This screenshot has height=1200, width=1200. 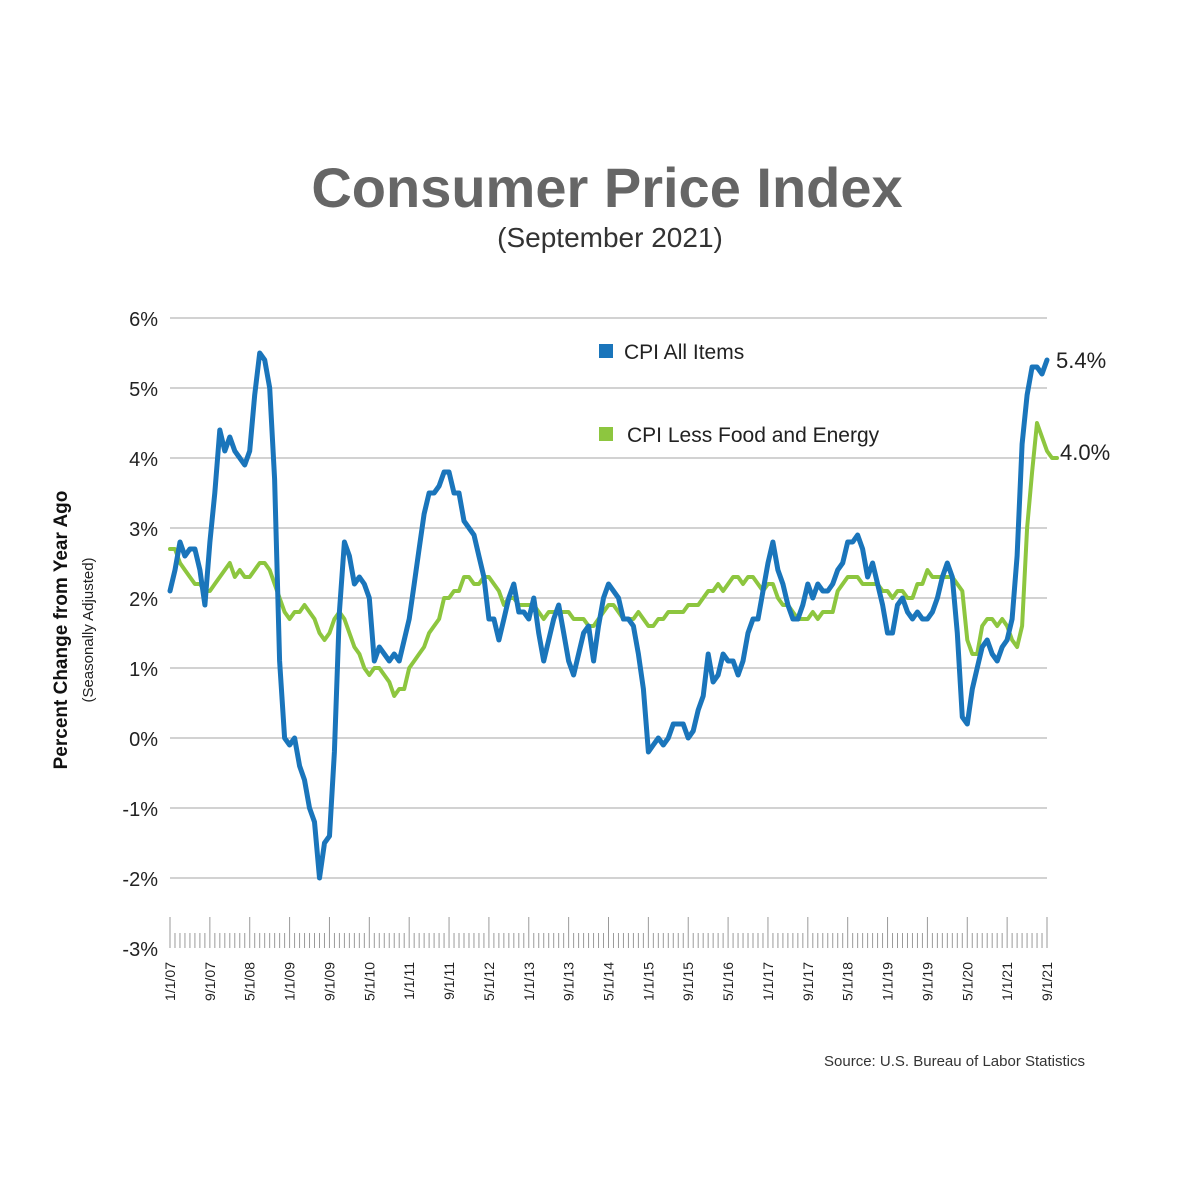 I want to click on x-tick-label: 1/1/17, so click(x=768, y=981).